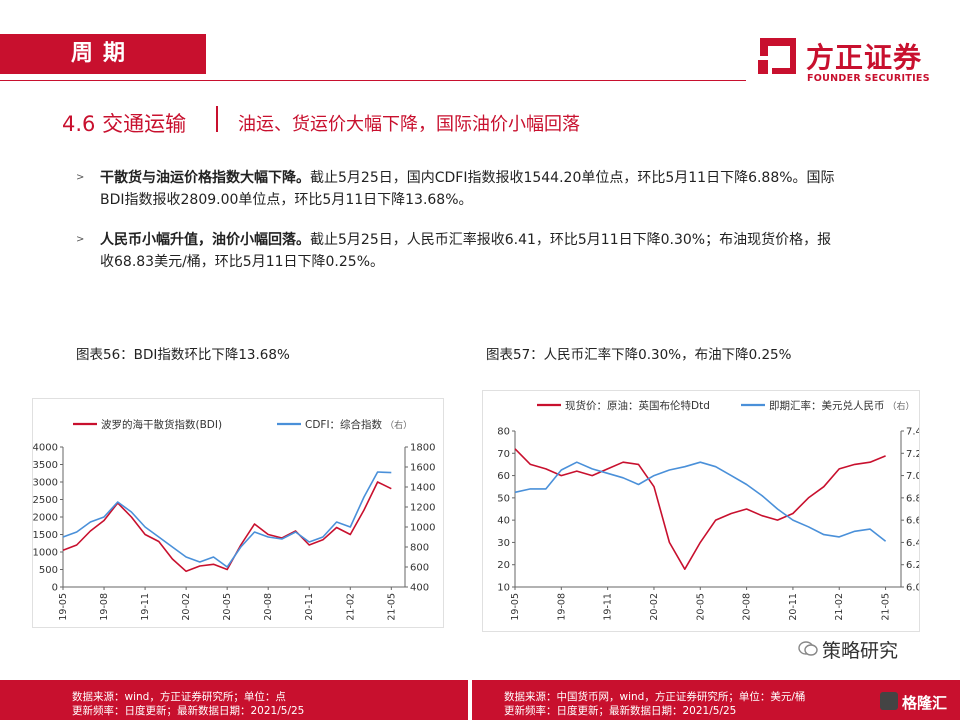 Image resolution: width=960 pixels, height=720 pixels. I want to click on y-tick-label: 2500, so click(45, 500).